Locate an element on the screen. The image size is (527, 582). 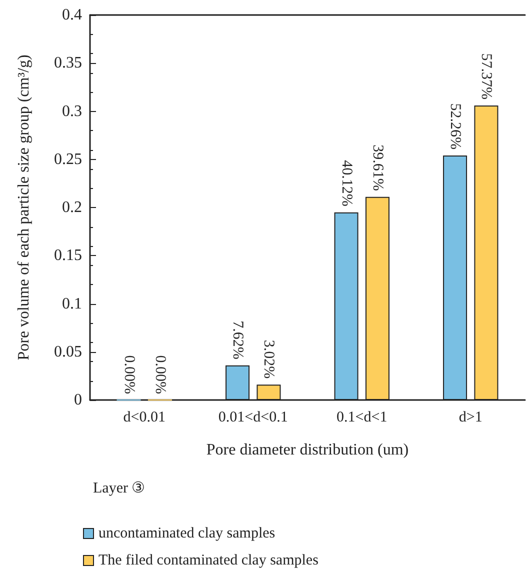
y-tick-label: 0.05 is located at coordinates (68, 351).